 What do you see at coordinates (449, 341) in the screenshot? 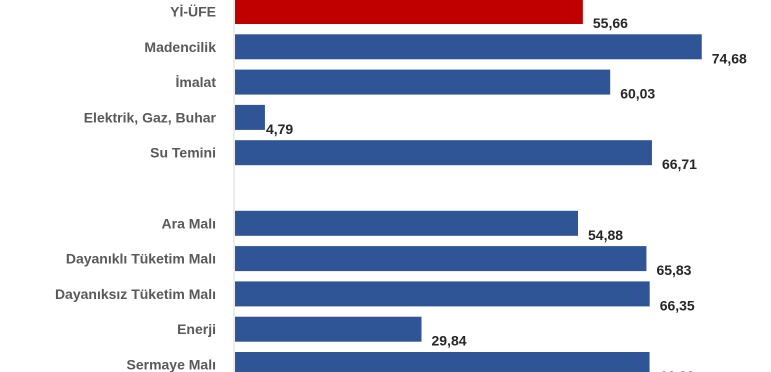
I see `value-label: 29,84` at bounding box center [449, 341].